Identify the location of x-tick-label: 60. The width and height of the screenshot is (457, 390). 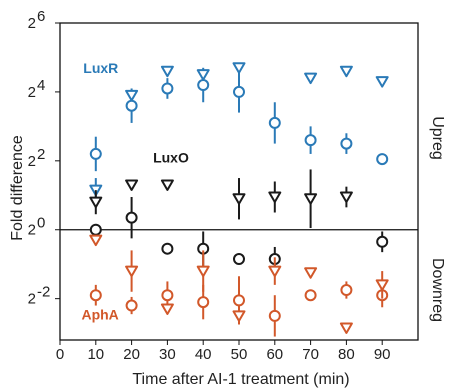
(274, 354).